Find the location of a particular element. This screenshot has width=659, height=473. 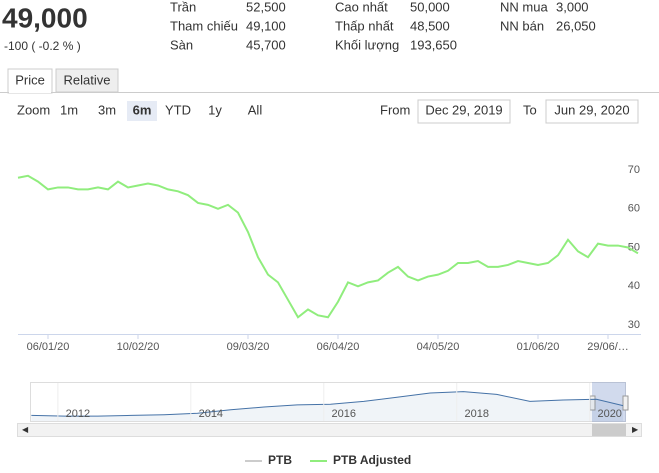

to-input is located at coordinates (592, 111).